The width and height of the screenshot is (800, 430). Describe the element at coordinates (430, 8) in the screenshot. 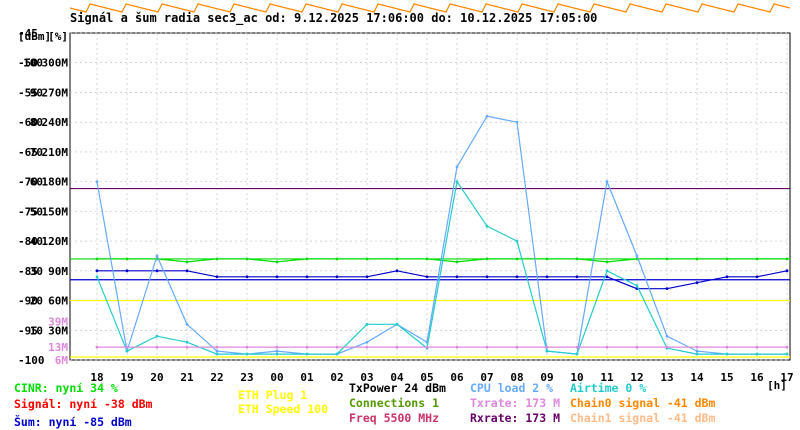

I see `chain0-signal-band` at that location.